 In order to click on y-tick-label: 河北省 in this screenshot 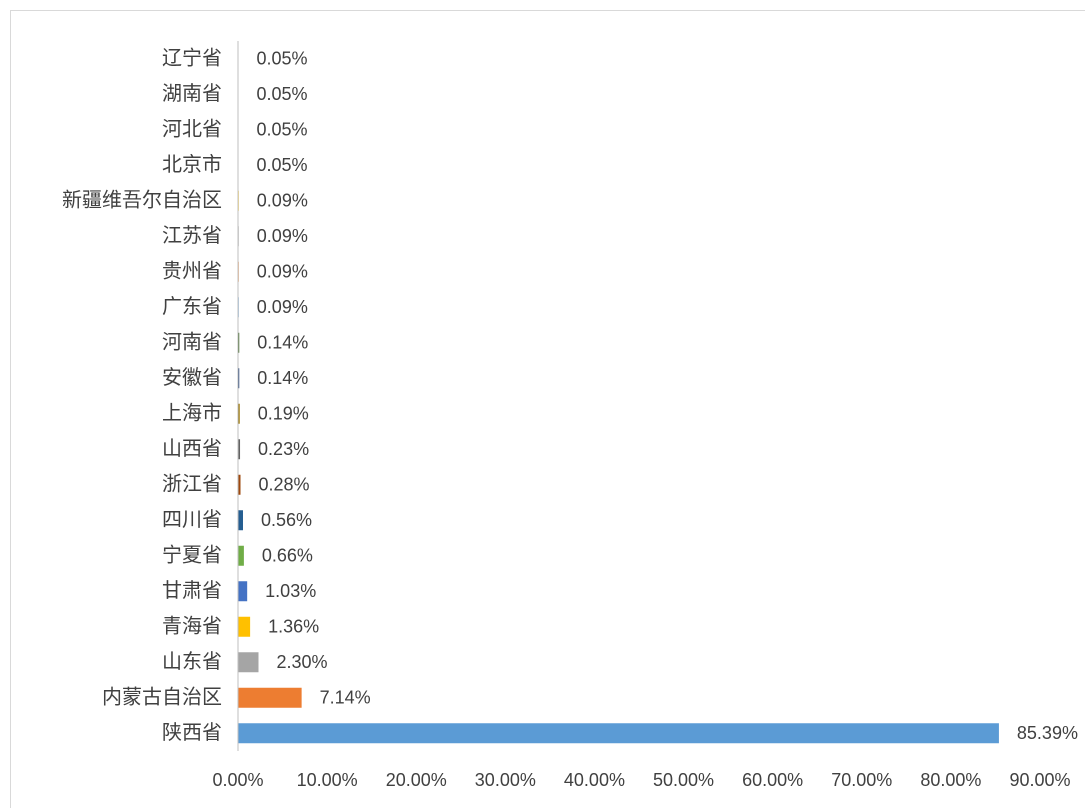, I will do `click(192, 128)`.